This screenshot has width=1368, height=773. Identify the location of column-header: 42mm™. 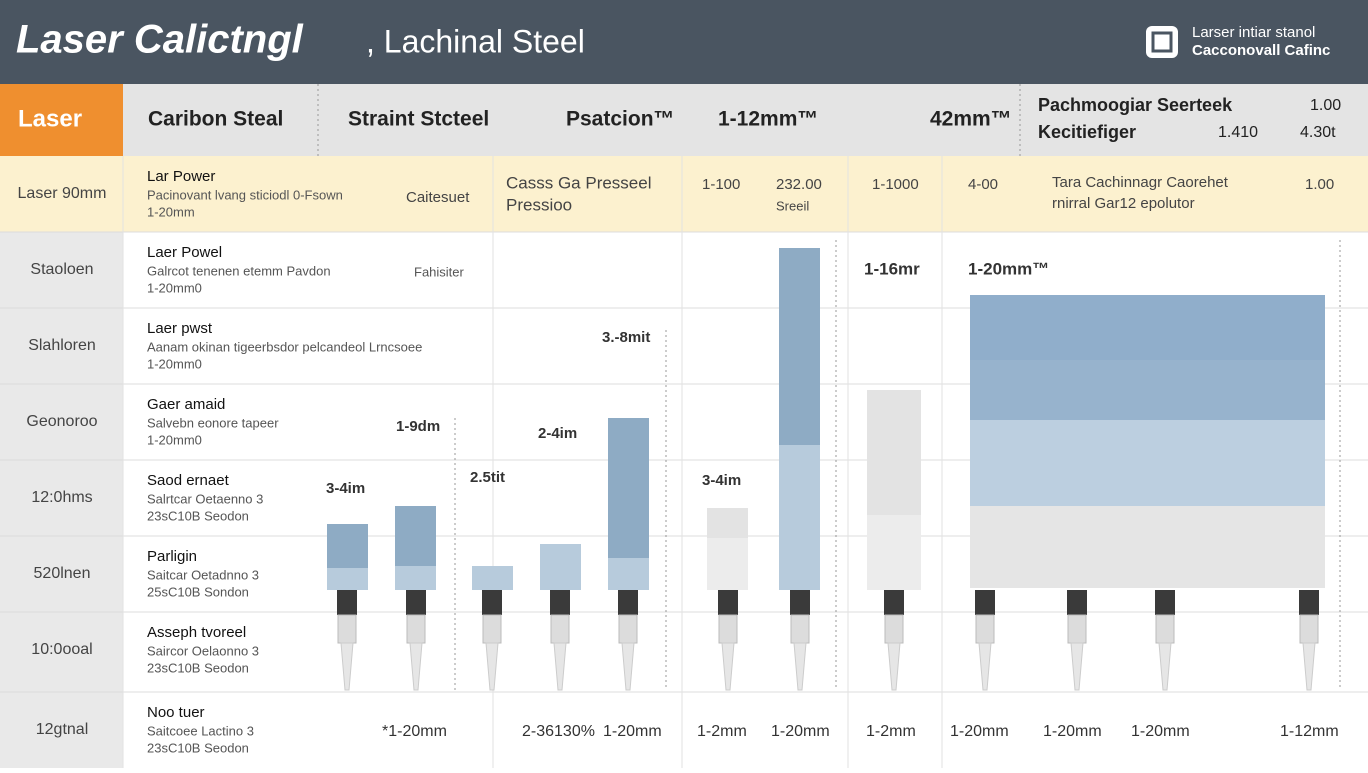
(971, 119).